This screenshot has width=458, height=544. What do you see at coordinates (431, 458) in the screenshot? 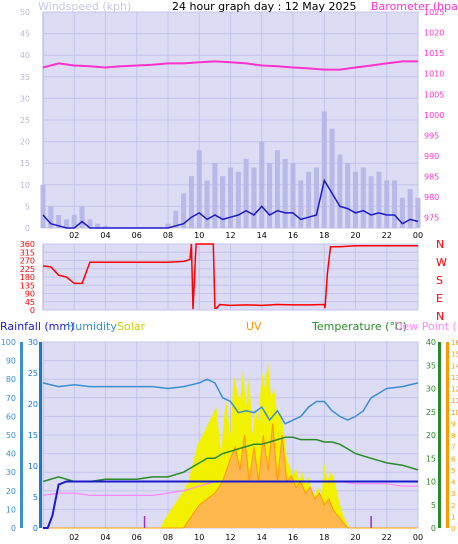
I see `temperature-tick-label: 15` at bounding box center [431, 458].